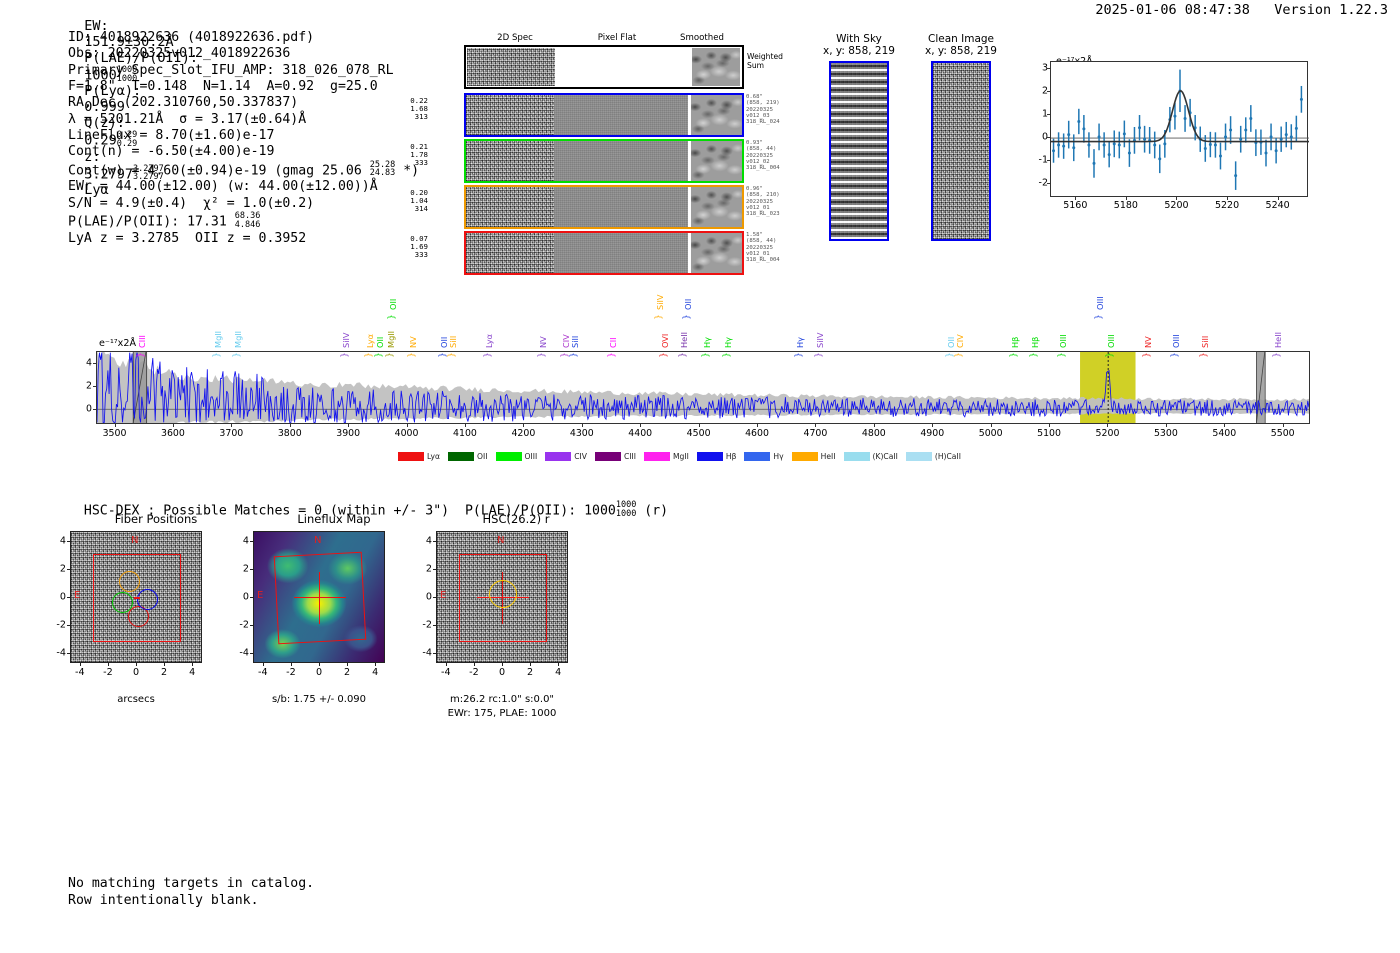 This screenshot has width=1400, height=953. What do you see at coordinates (1177, 198) in the screenshot?
I see `linefit-xtick-mark` at bounding box center [1177, 198].